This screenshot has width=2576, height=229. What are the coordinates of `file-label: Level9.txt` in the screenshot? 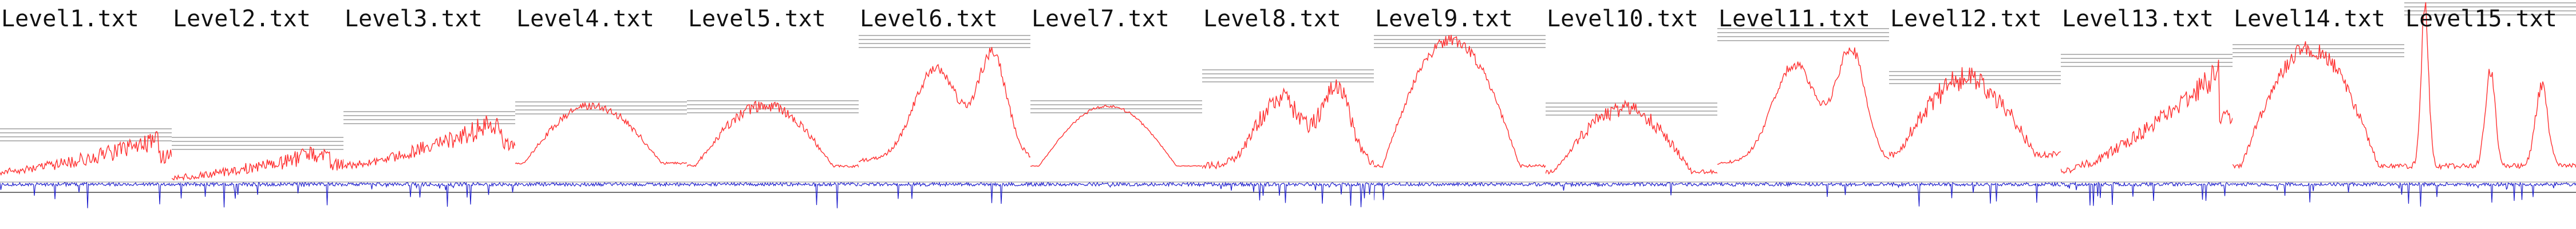 It's located at (1444, 19).